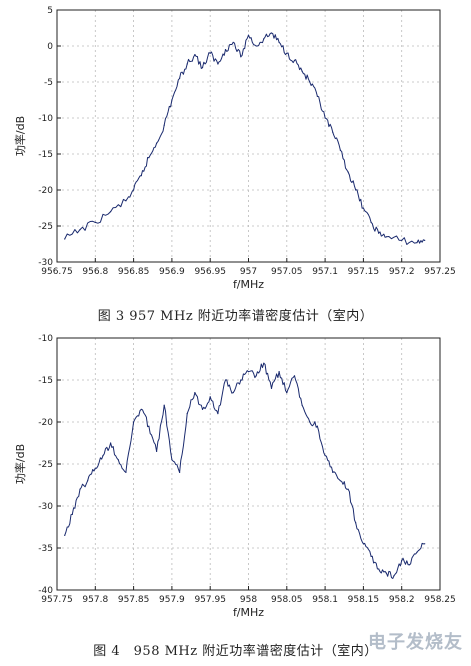 Image resolution: width=471 pixels, height=666 pixels. What do you see at coordinates (50, 11) in the screenshot?
I see `c1-y-tick-label: 5` at bounding box center [50, 11].